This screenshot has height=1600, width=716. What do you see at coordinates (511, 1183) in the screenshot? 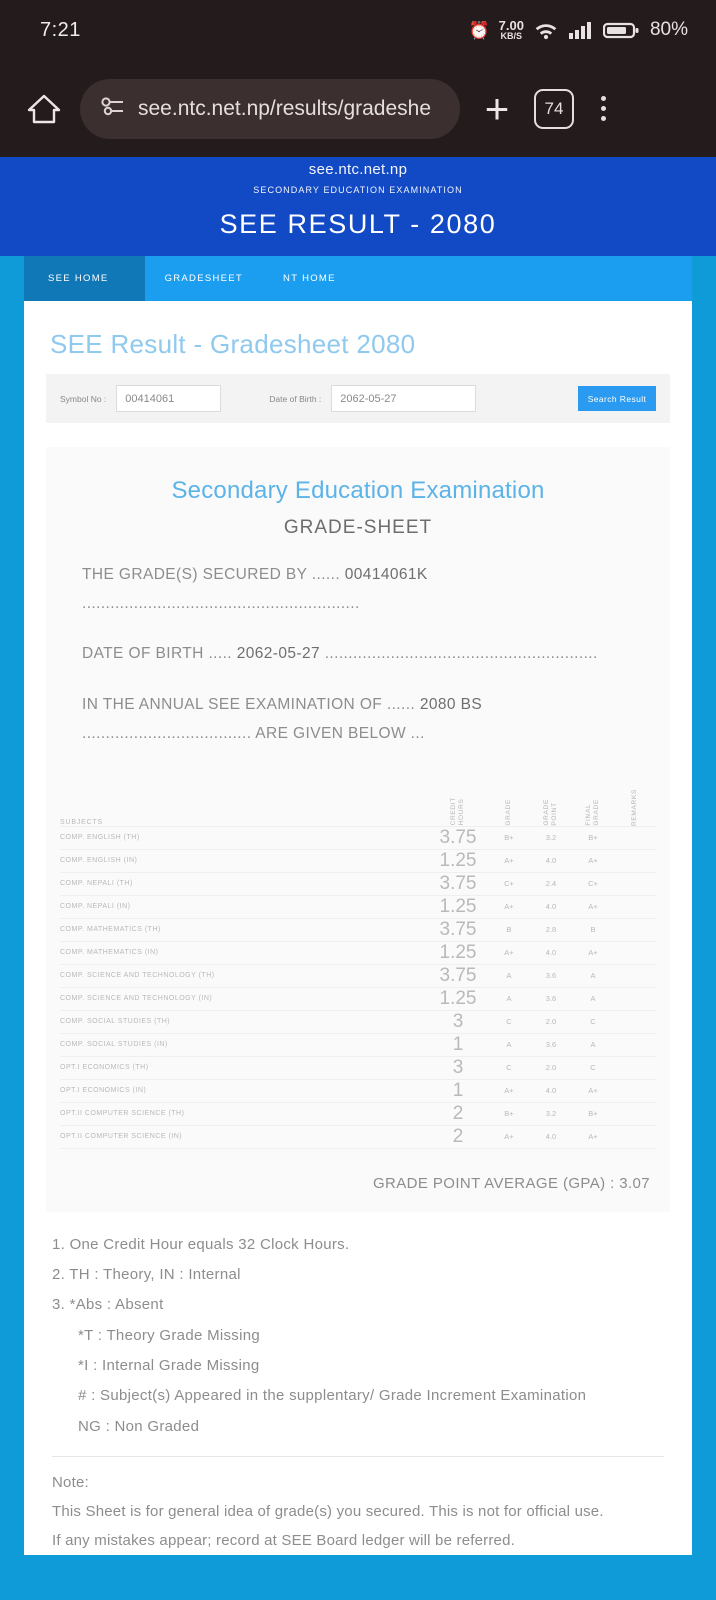
I see `gpa-label: GRADE POINT AVERAGE (GPA) : 3.07` at bounding box center [511, 1183].